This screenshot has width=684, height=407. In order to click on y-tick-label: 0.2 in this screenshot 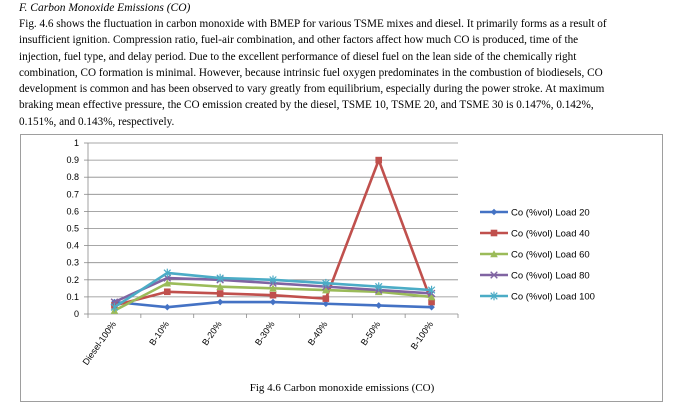, I will do `click(72, 280)`.